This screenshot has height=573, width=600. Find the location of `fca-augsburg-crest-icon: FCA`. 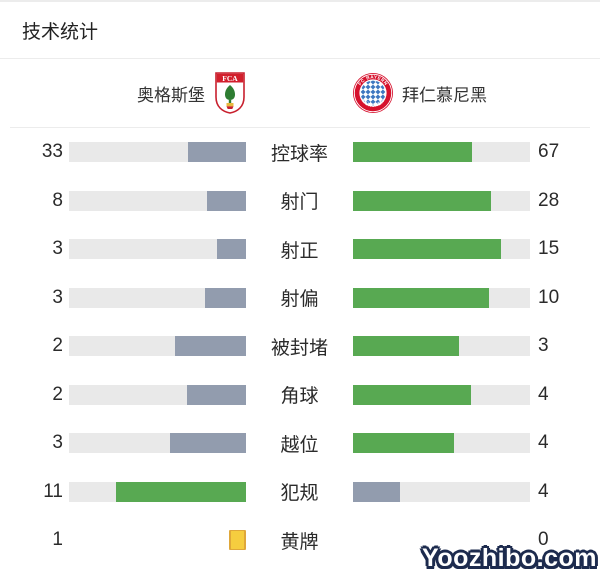

fca-augsburg-crest-icon: FCA is located at coordinates (230, 93).